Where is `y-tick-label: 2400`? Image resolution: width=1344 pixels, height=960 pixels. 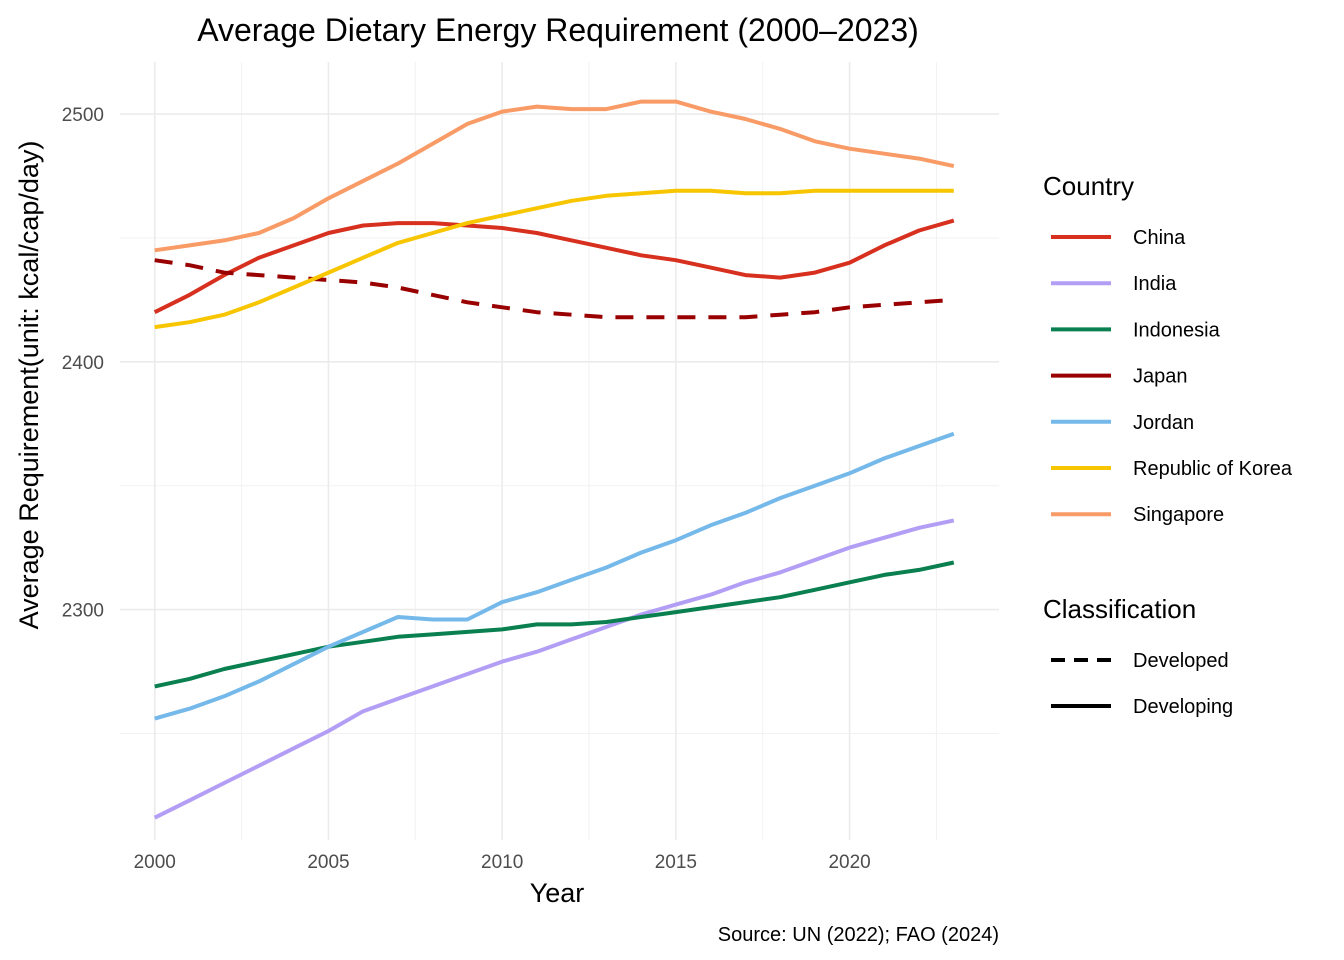
y-tick-label: 2400 is located at coordinates (83, 363).